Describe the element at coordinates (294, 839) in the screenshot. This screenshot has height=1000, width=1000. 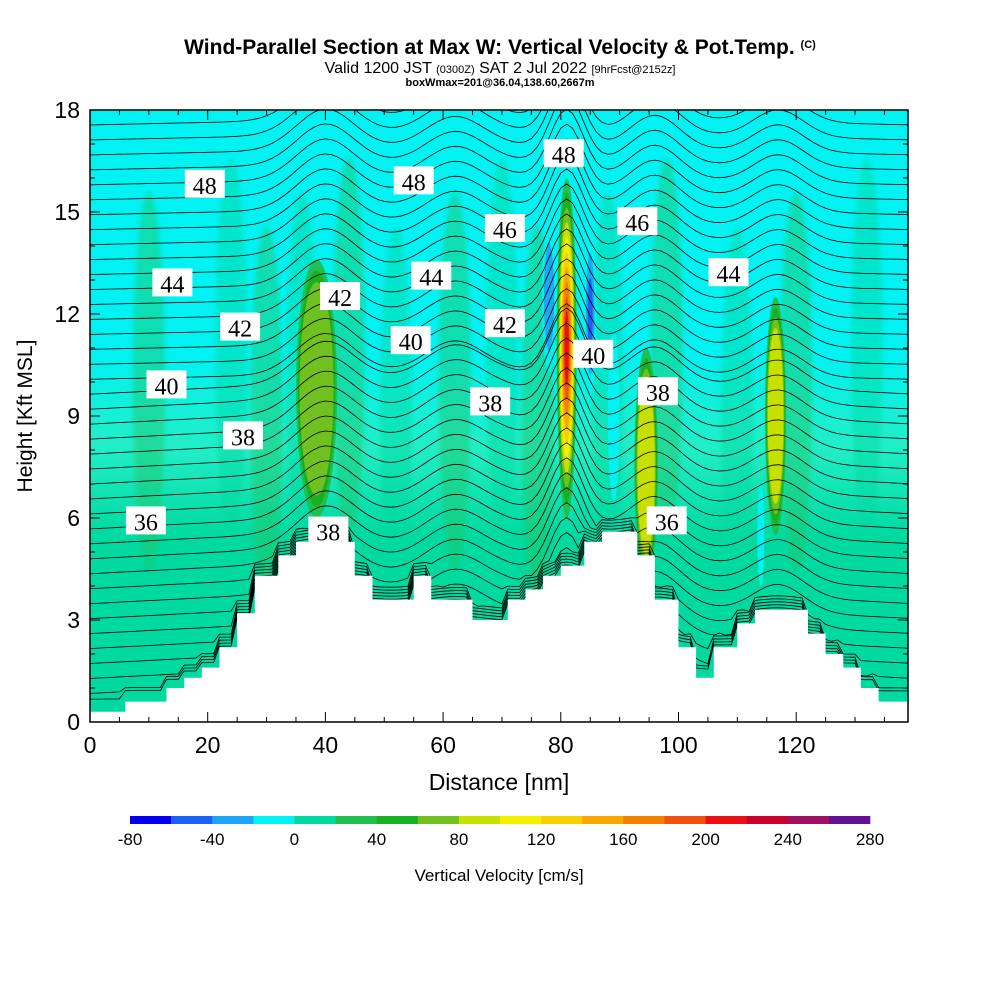
I see `colorbar-tick-label: 0` at that location.